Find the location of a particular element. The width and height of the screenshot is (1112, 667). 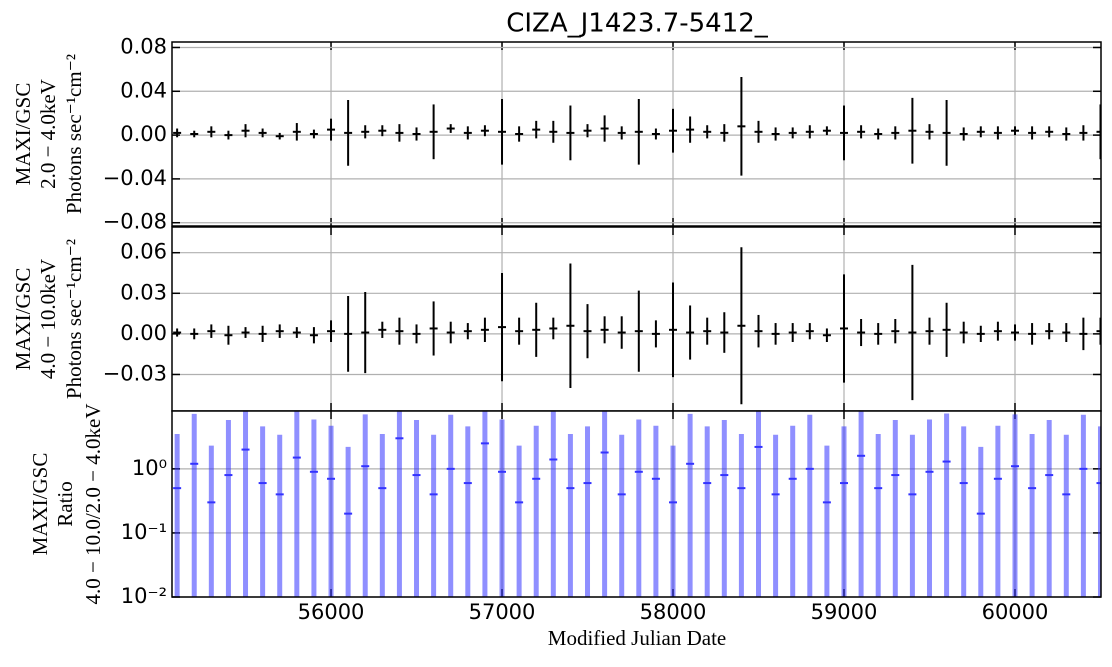

y-axis-label: Ratio is located at coordinates (65, 504).